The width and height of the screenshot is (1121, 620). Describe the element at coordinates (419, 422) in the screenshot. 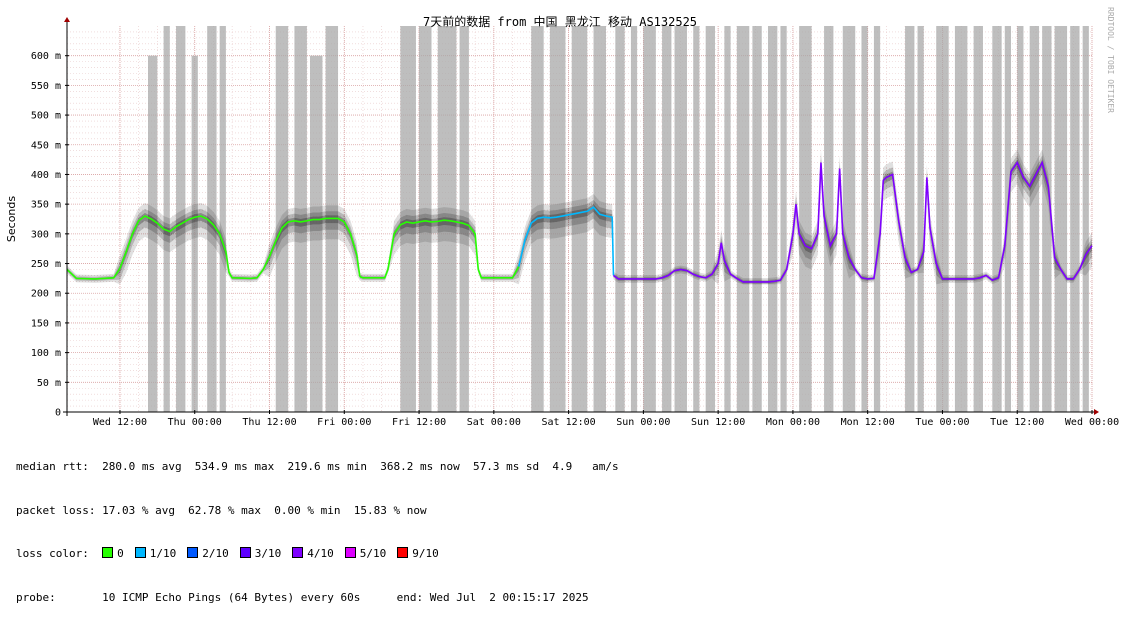

I see `x-tick-label: Fri 12:00` at that location.